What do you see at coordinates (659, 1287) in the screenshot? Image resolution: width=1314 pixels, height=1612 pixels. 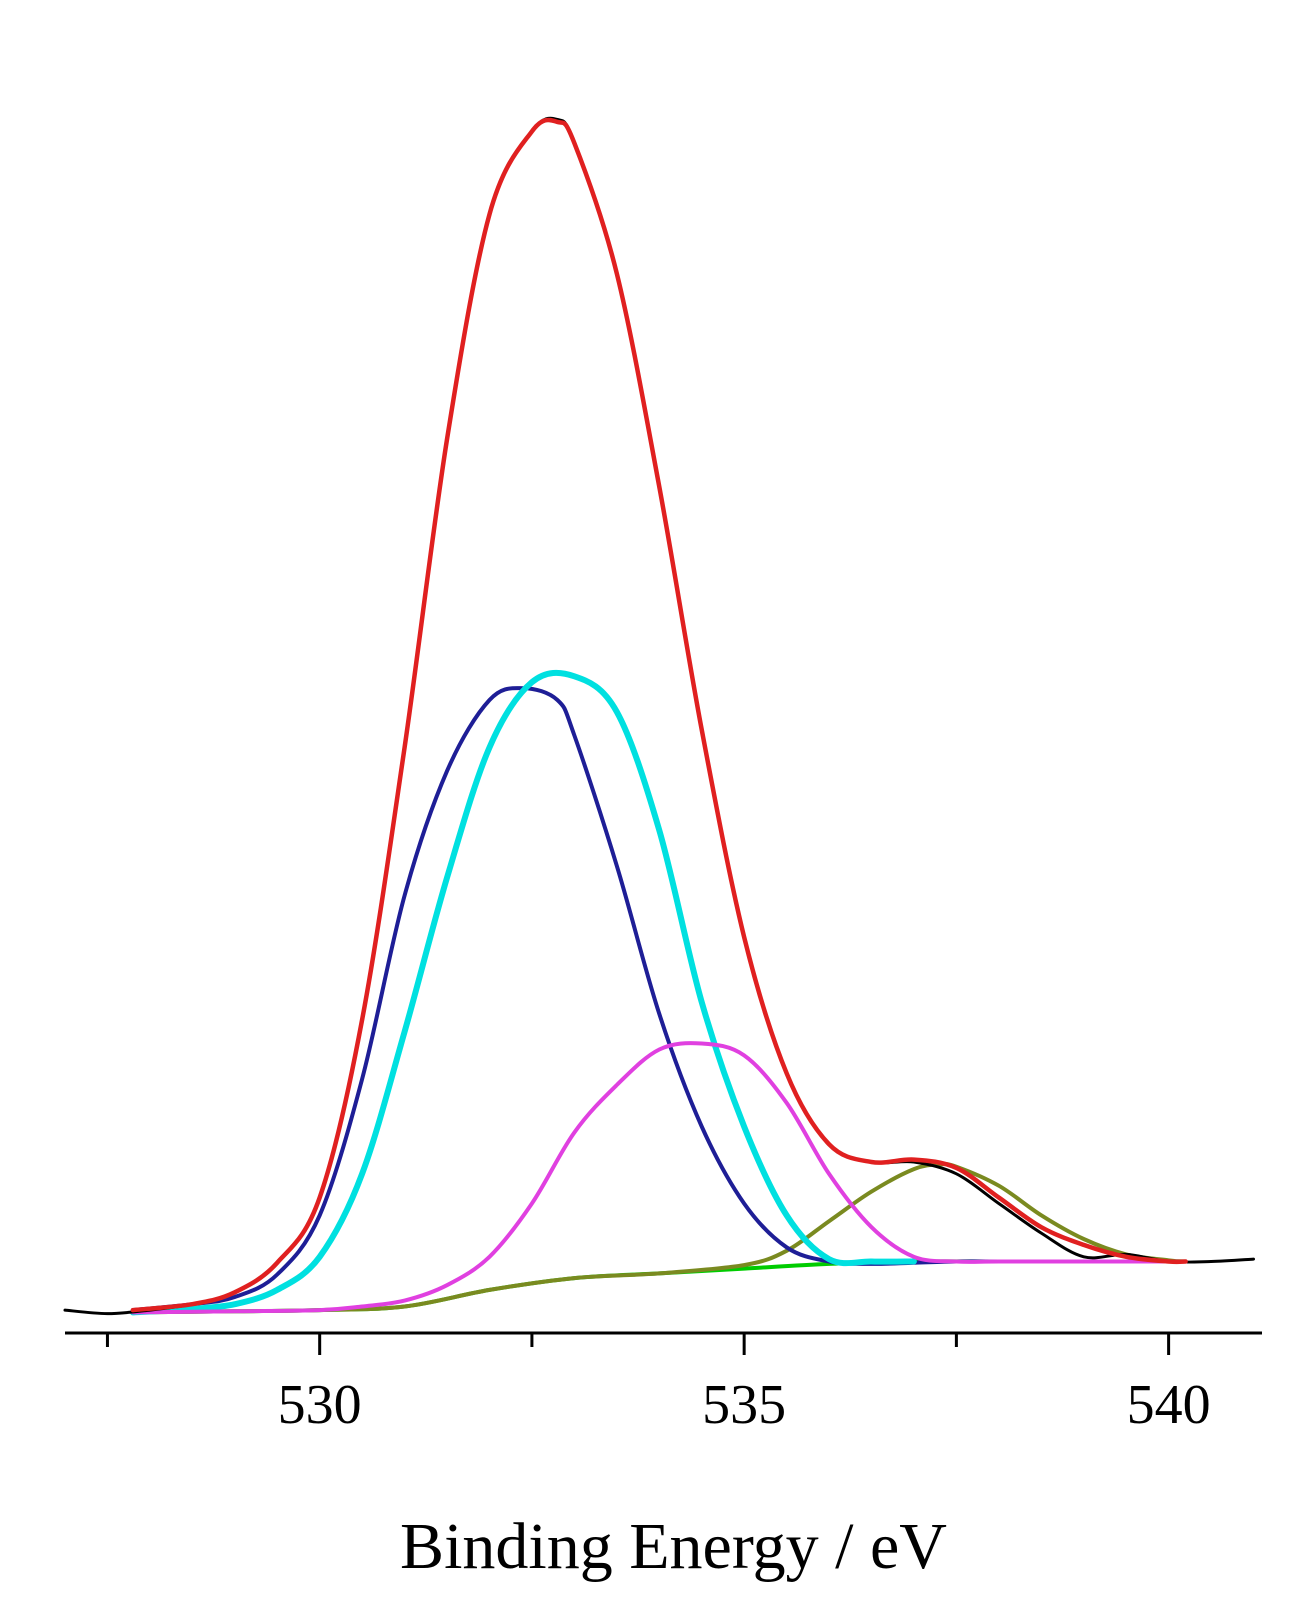 I see `series-baseline` at bounding box center [659, 1287].